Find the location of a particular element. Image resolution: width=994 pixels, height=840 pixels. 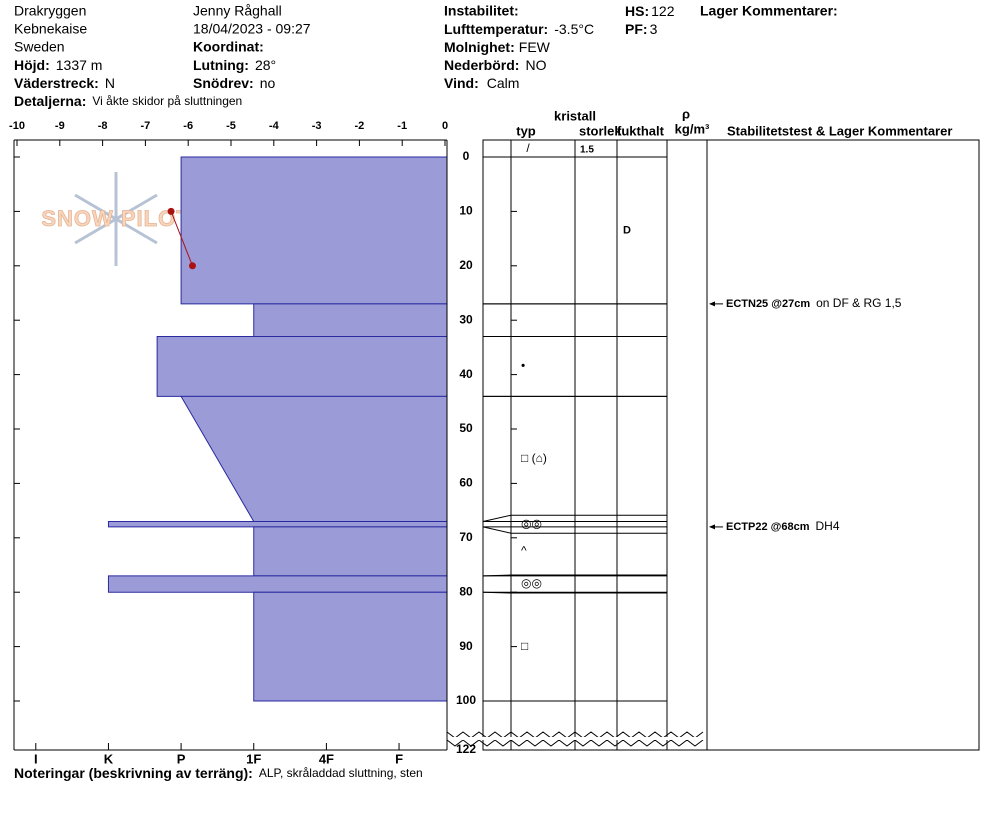

x-tick-label: -7 is located at coordinates (146, 126).